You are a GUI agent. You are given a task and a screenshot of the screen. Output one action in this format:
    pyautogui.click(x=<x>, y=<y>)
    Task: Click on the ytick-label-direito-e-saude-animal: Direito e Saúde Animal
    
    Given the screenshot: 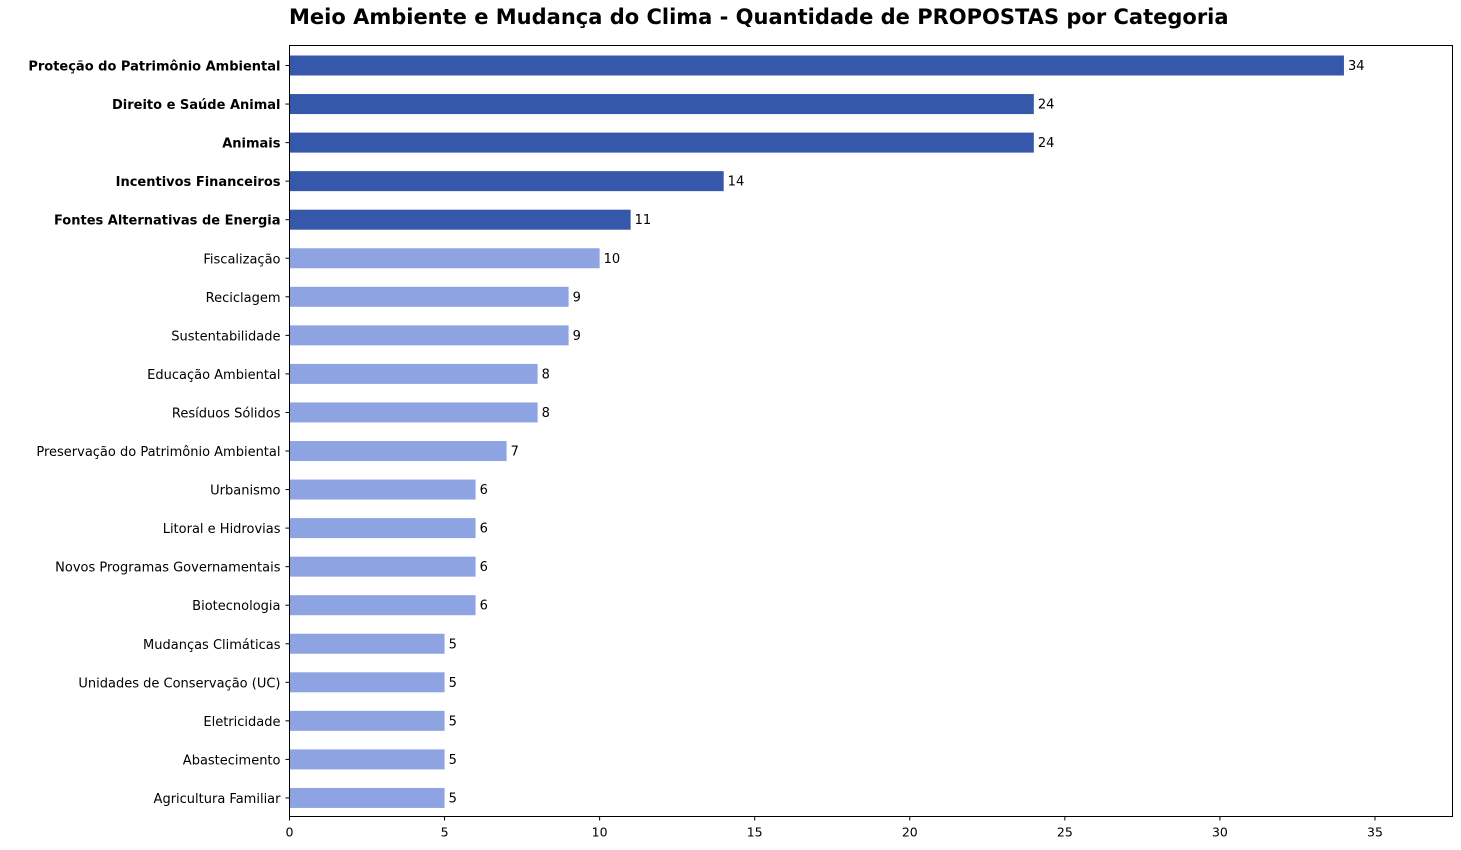 What is the action you would take?
    pyautogui.click(x=196, y=105)
    